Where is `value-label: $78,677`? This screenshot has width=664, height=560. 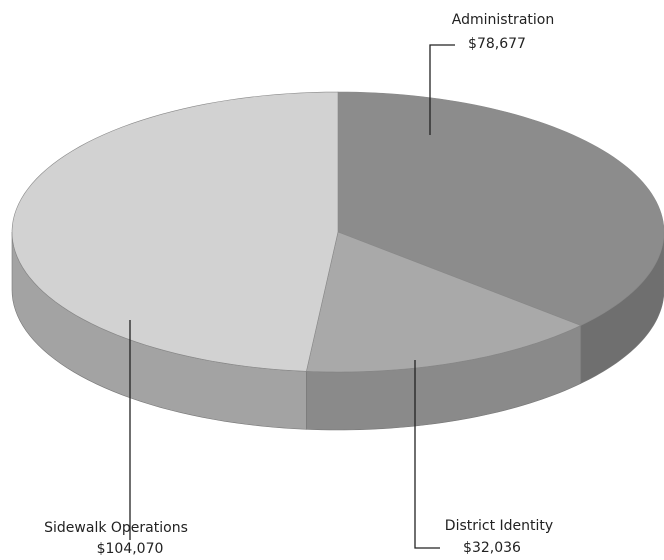 value-label: $78,677 is located at coordinates (497, 44).